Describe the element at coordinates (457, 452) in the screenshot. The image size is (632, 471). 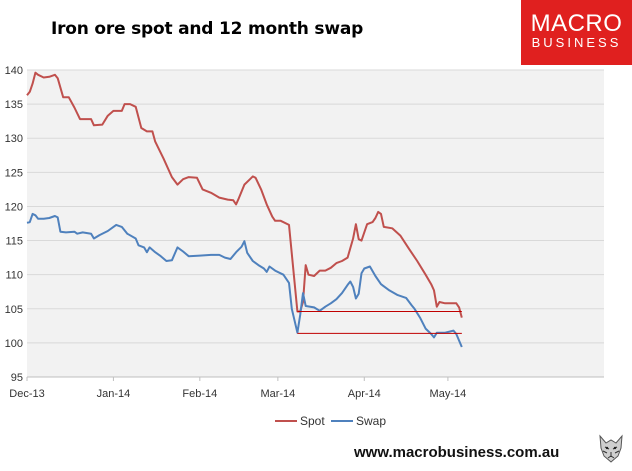
I see `footer-url: www.macrobusiness.com.au` at that location.